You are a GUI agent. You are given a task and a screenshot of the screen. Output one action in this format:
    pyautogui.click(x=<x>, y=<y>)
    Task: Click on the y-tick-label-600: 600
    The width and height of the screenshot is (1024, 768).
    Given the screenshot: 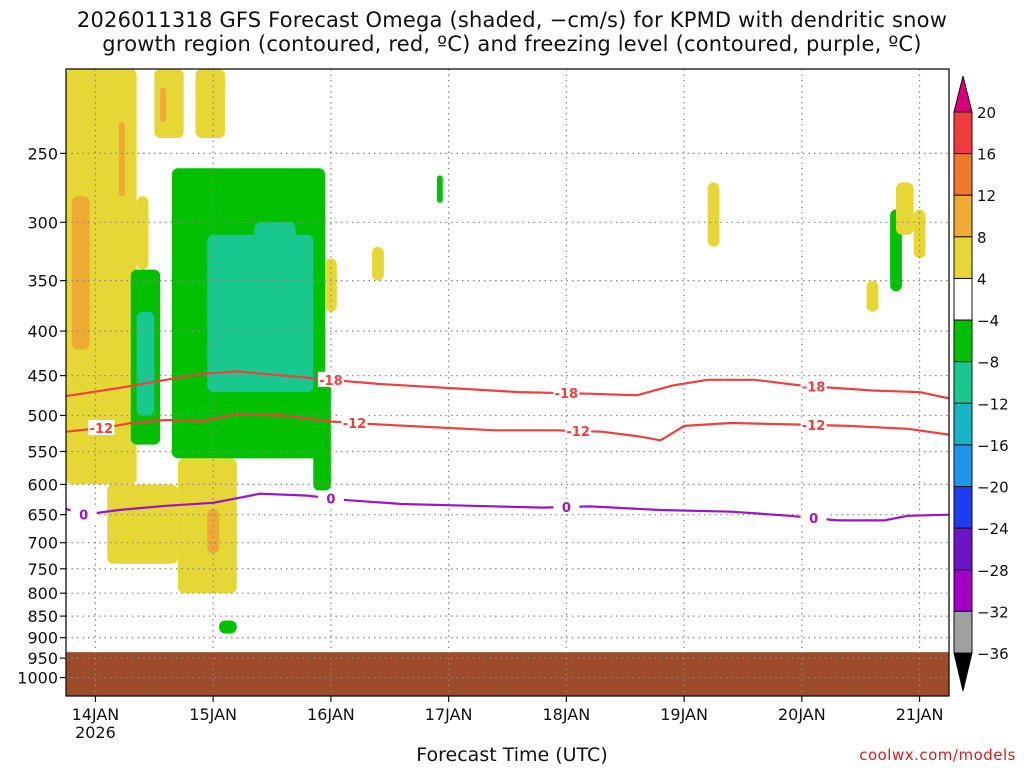 What is the action you would take?
    pyautogui.click(x=42, y=484)
    